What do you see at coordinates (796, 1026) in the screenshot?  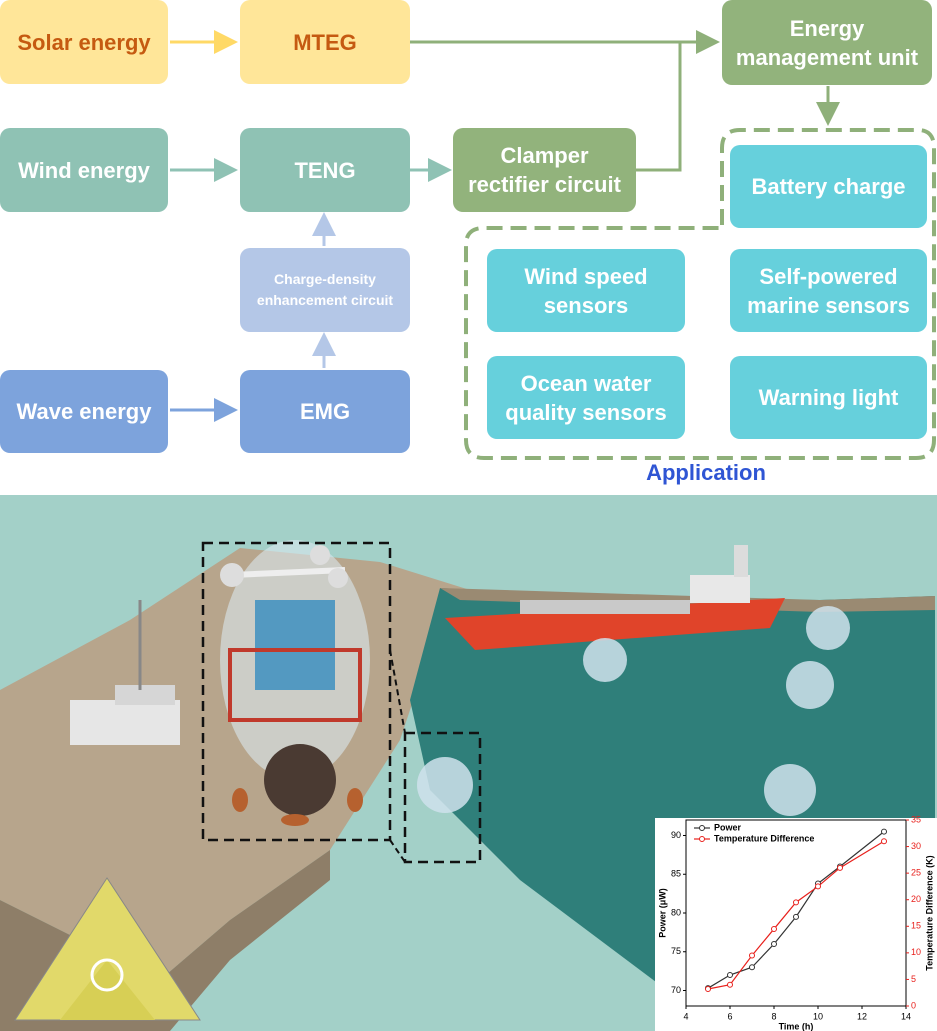 I see `x-axis-label: Time (h)` at bounding box center [796, 1026].